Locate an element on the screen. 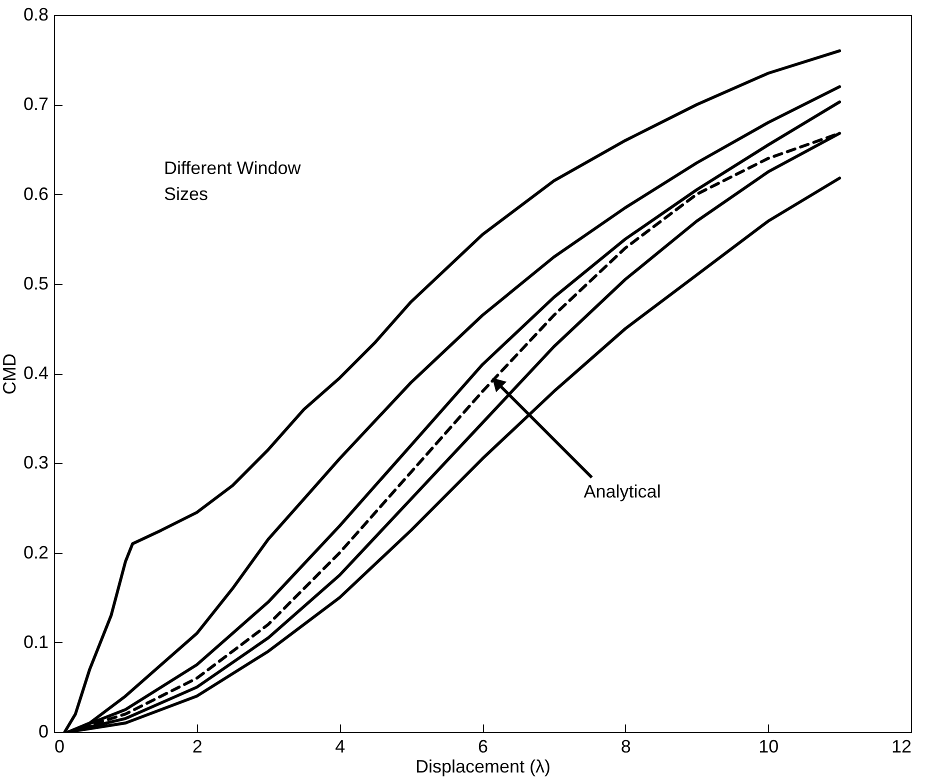  x-tick-label: 4 is located at coordinates (340, 746).